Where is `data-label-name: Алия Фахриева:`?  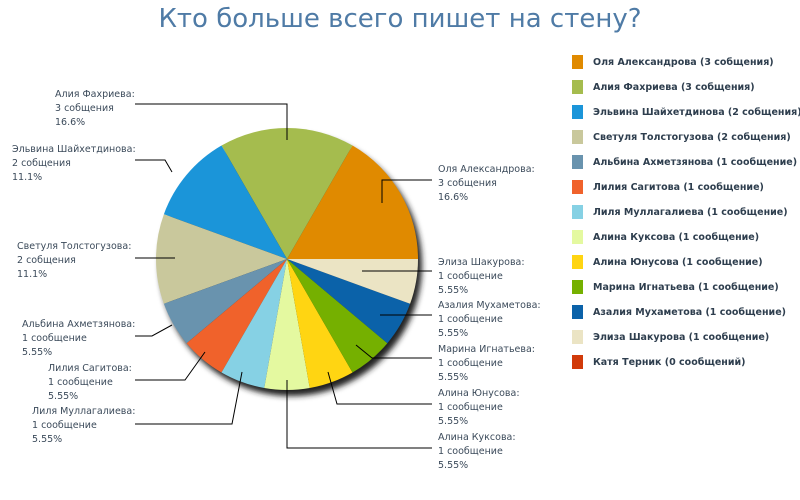
data-label-name: Алия Фахриева: is located at coordinates (95, 94).